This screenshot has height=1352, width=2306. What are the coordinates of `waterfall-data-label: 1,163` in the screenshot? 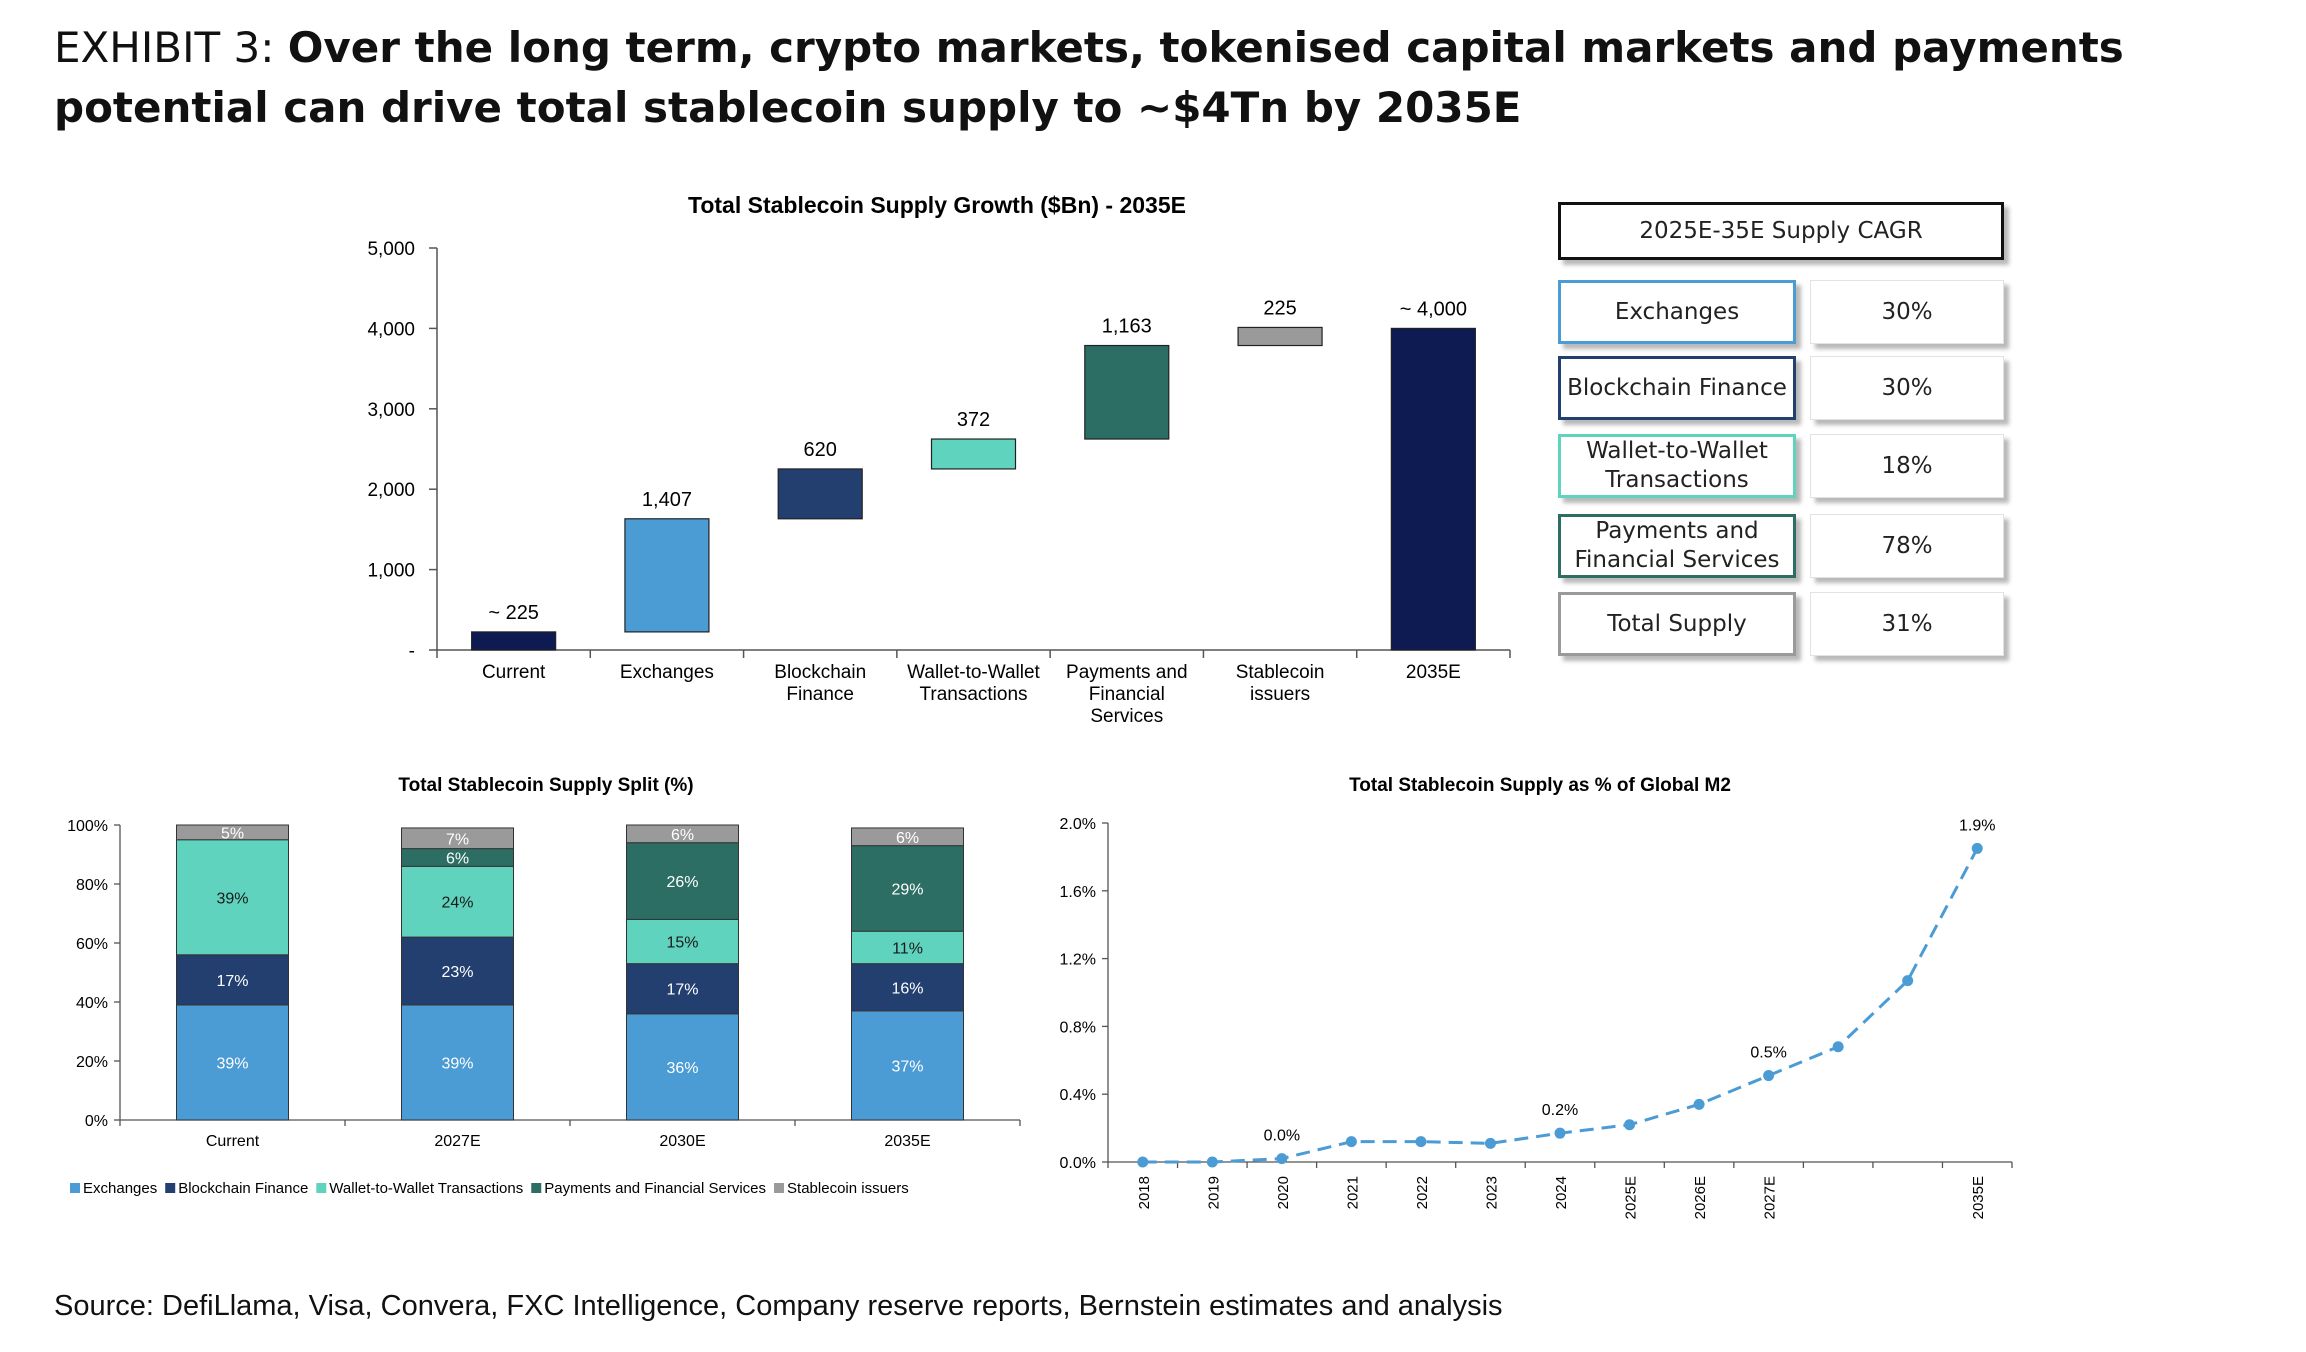 It's located at (1127, 327).